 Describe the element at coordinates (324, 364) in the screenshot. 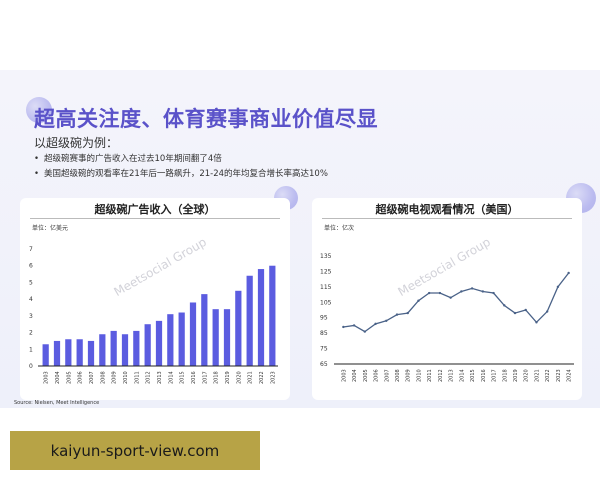

I see `svg-text: 65` at that location.